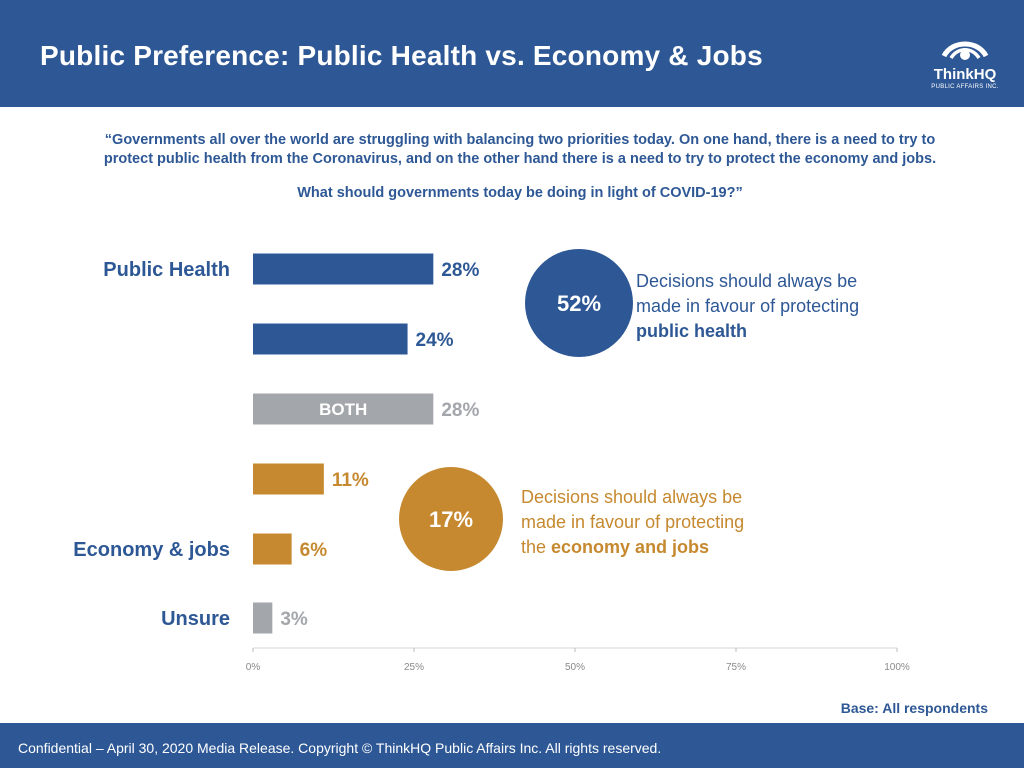 This screenshot has width=1024, height=768. I want to click on value-label: 6%, so click(314, 550).